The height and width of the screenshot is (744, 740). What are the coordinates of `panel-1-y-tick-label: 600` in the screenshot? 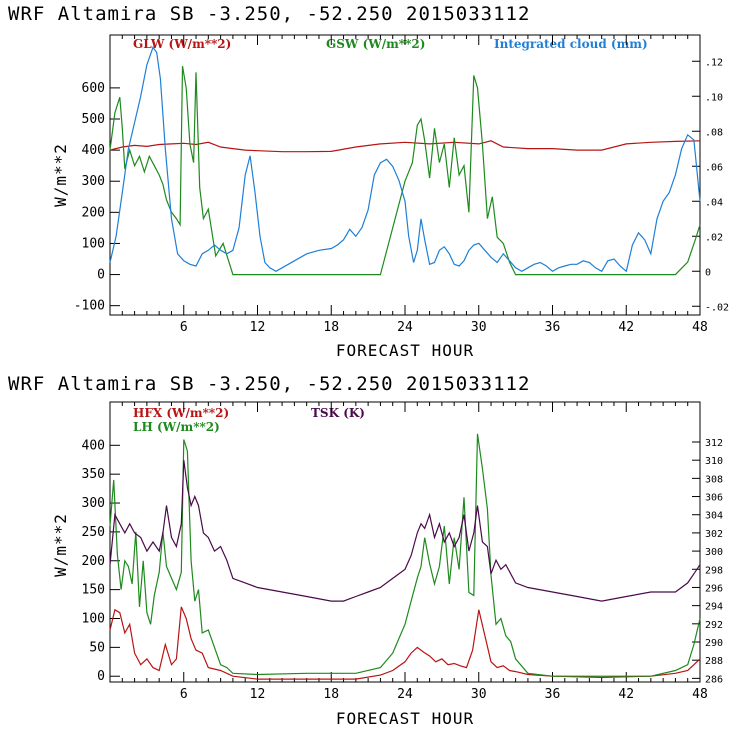 It's located at (93, 88).